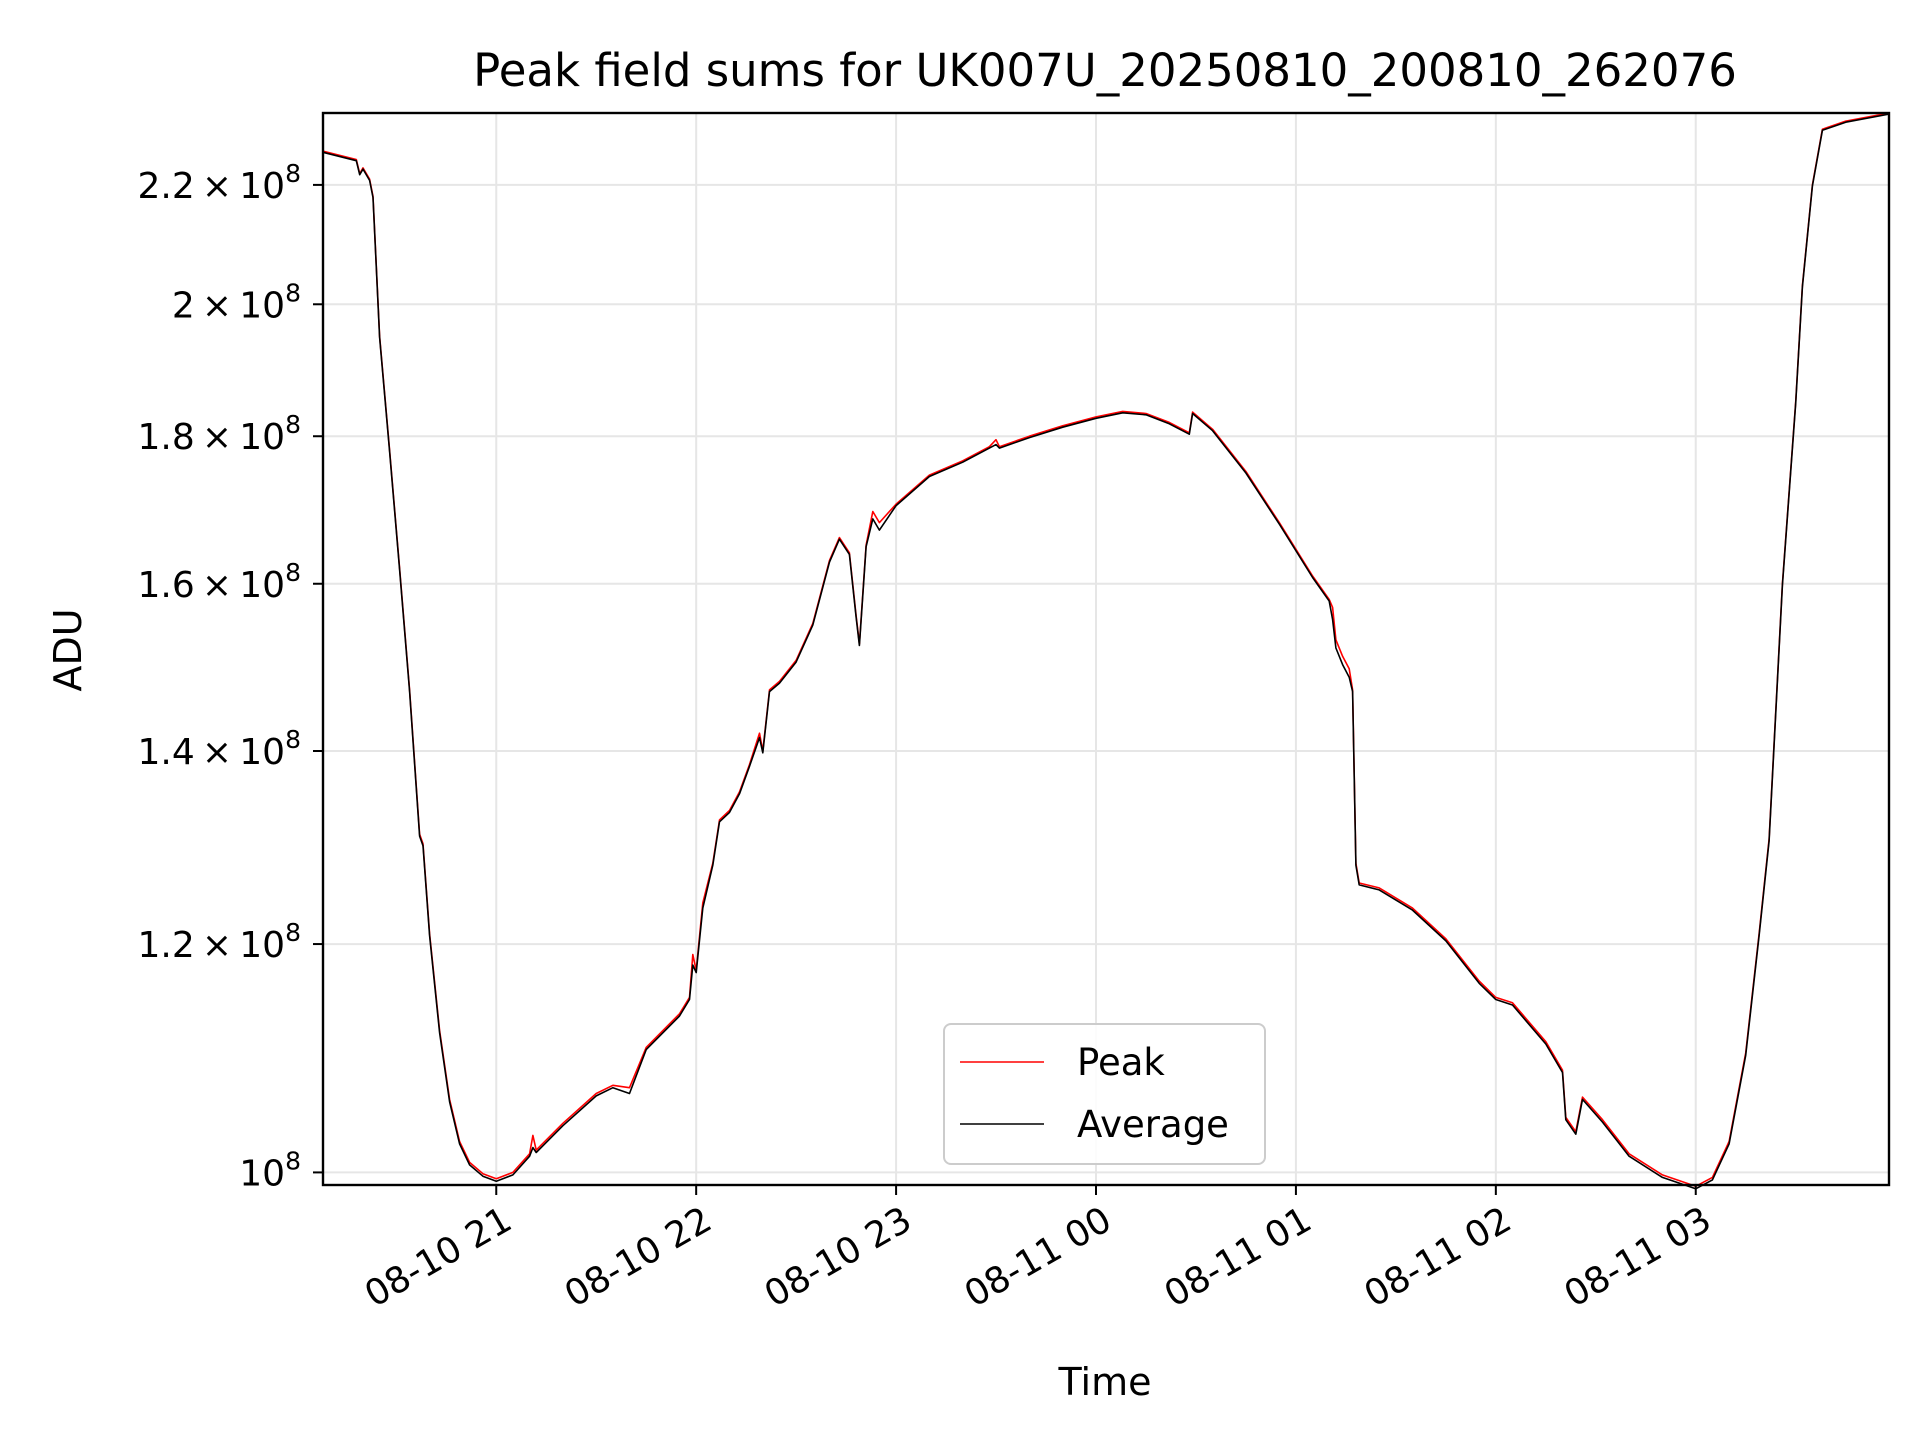 This screenshot has width=1920, height=1440. I want to click on x-axis-label: Time, so click(1105, 1382).